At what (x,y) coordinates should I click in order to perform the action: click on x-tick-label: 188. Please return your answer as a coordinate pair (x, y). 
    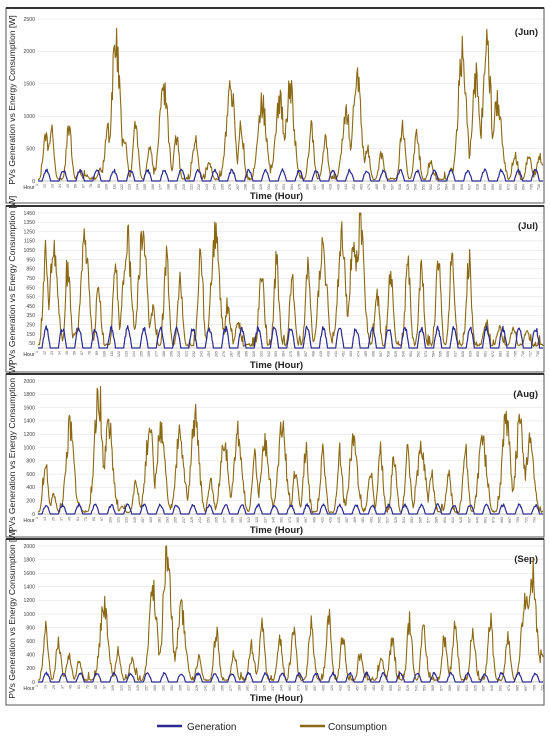
    Looking at the image, I should click on (164, 354).